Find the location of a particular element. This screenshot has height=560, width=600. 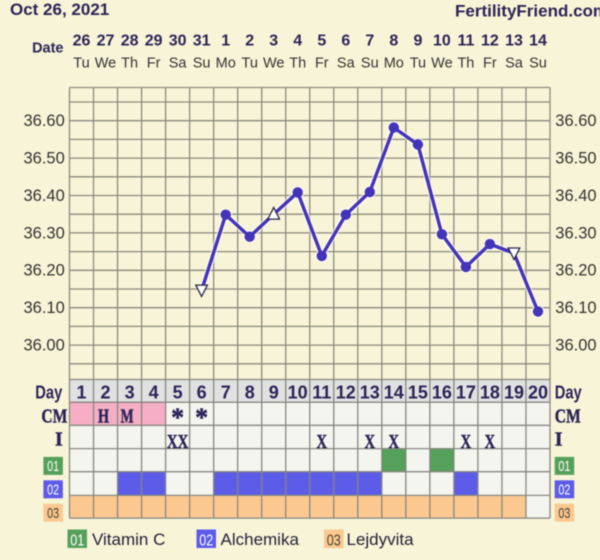

svg-text: 19 is located at coordinates (514, 393).